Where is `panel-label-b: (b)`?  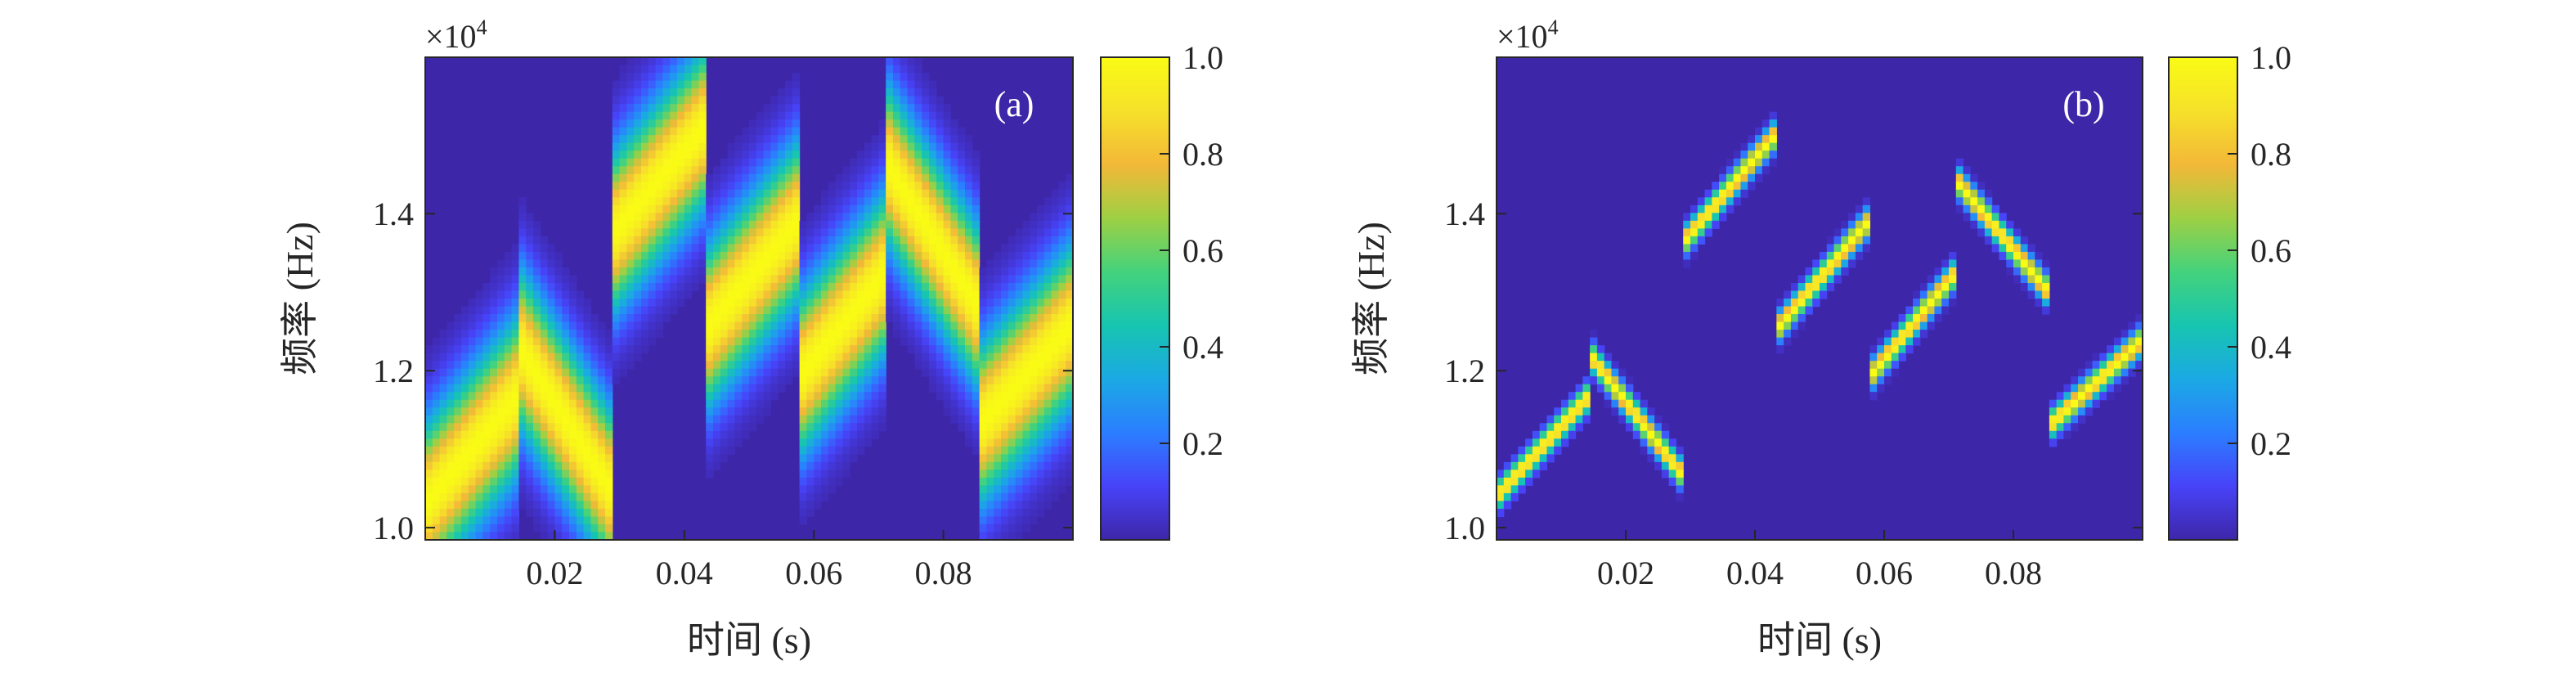
panel-label-b: (b) is located at coordinates (2083, 104).